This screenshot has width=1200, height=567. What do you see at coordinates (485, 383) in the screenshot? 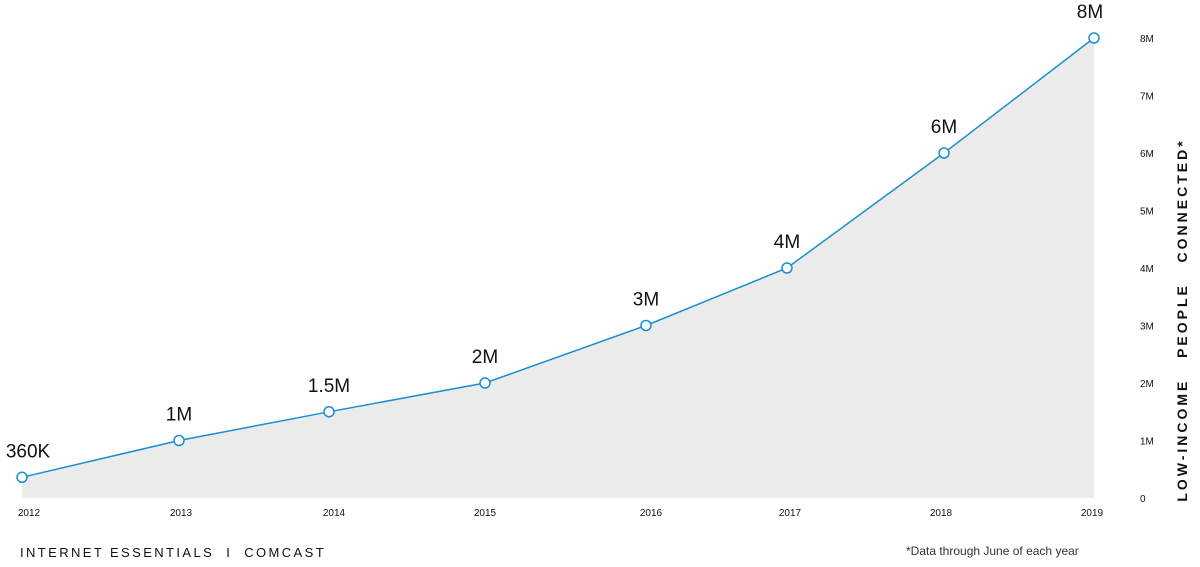
I see `data-point-2015` at bounding box center [485, 383].